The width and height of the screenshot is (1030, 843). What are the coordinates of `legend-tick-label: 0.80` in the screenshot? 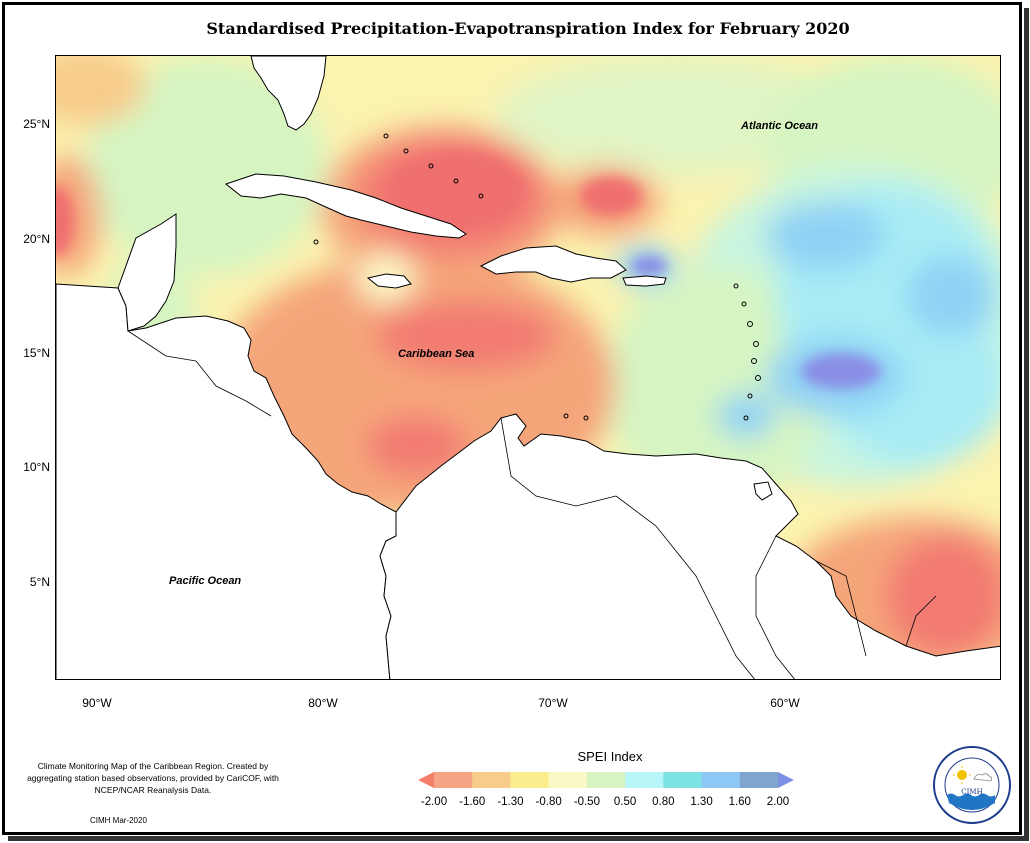 It's located at (663, 802).